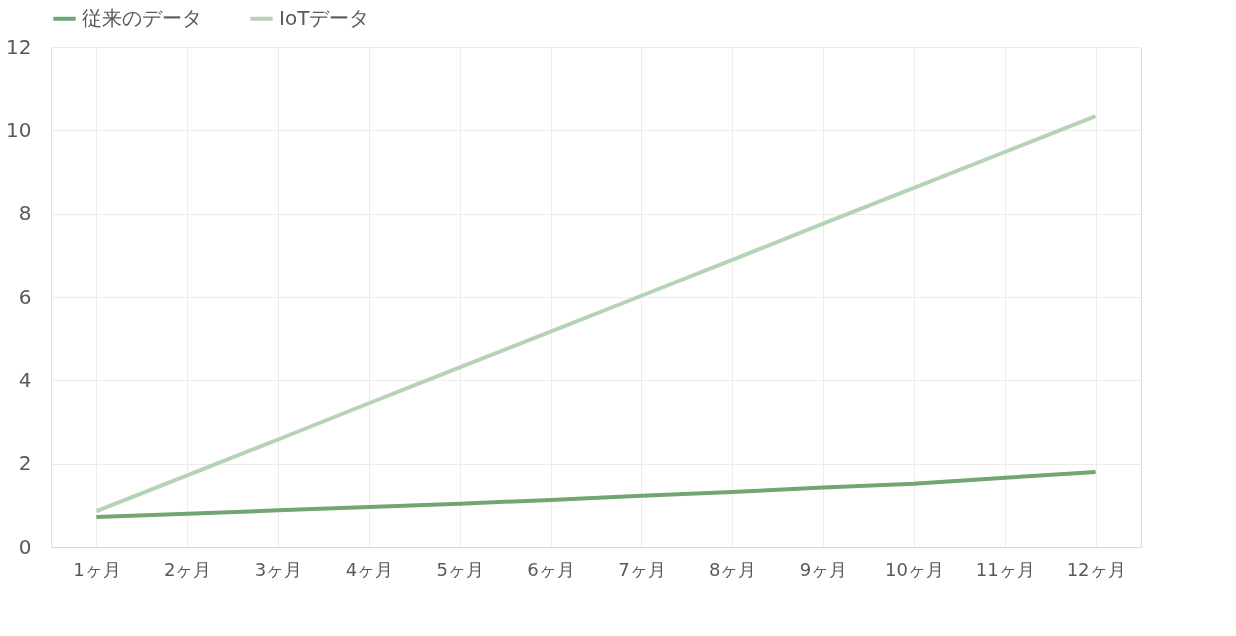  Describe the element at coordinates (25, 296) in the screenshot. I see `y-tick-label: 6` at that location.